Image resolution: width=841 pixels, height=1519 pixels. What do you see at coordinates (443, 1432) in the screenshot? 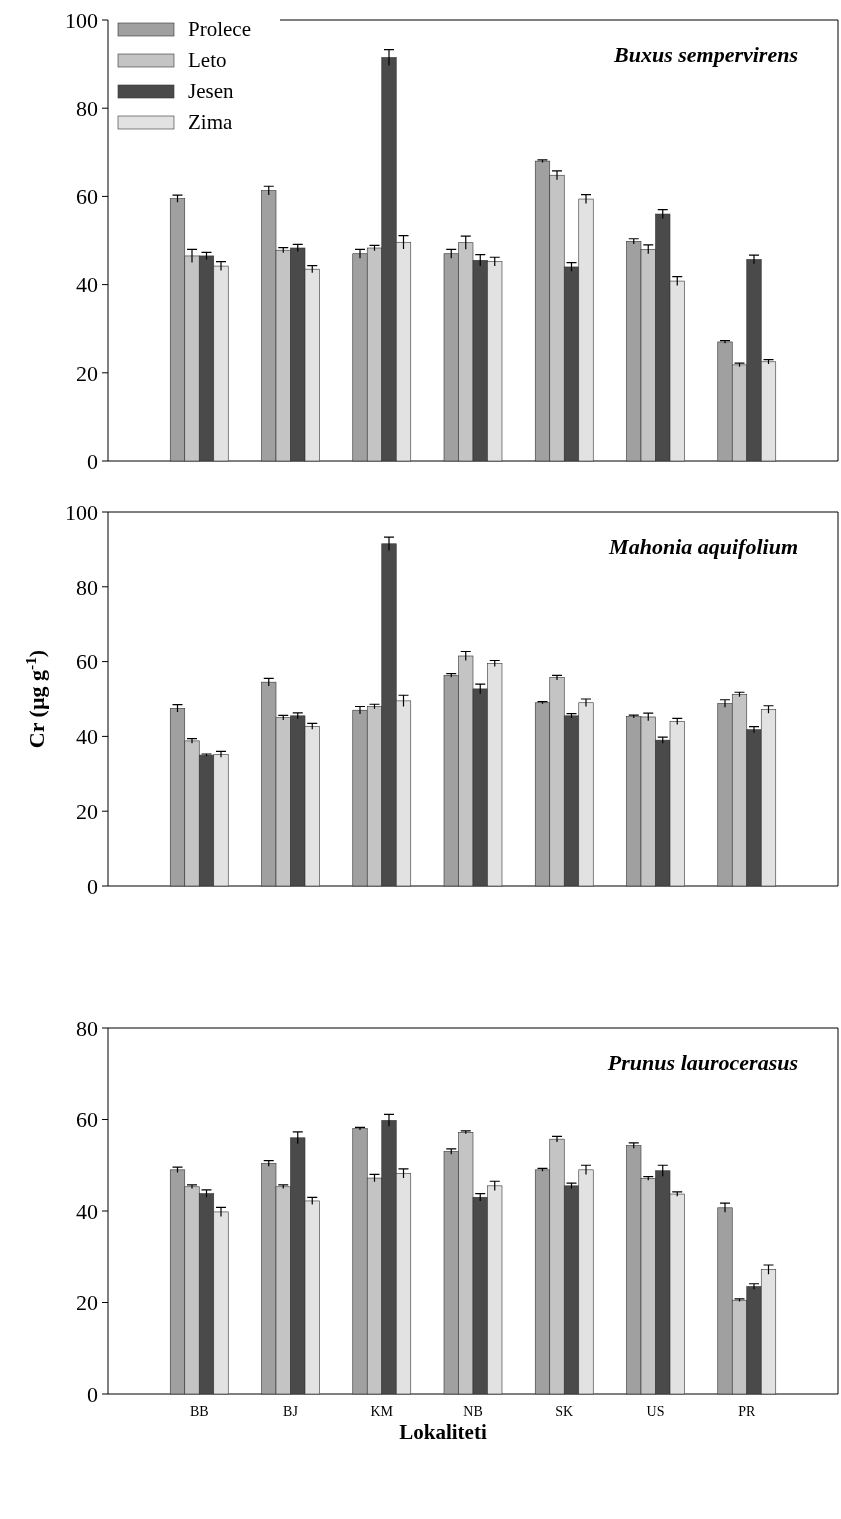
I see `x-axis-title: Lokaliteti` at bounding box center [443, 1432].